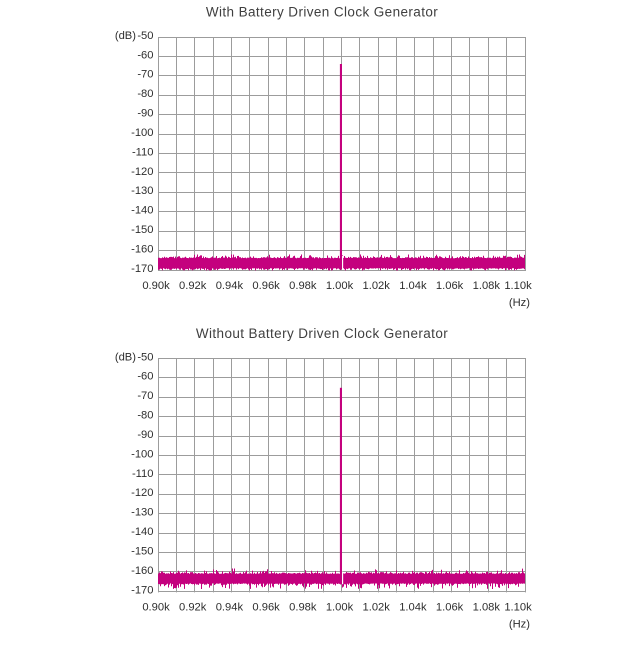  I want to click on svg-text:Without Battery Driven Clock G: Without Battery Driven Clock Generator, so click(322, 333).